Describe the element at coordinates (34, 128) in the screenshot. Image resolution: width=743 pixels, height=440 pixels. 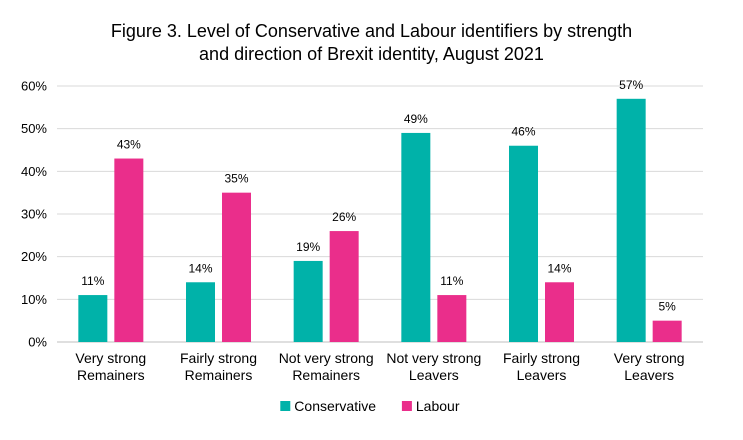
I see `y-tick-label: 50%` at that location.